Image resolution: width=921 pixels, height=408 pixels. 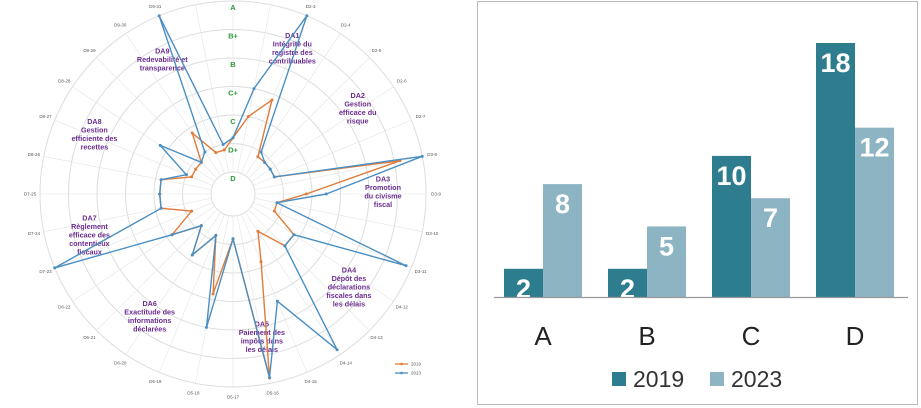 What do you see at coordinates (311, 6) in the screenshot?
I see `radar-indicator-label: D2-3` at bounding box center [311, 6].